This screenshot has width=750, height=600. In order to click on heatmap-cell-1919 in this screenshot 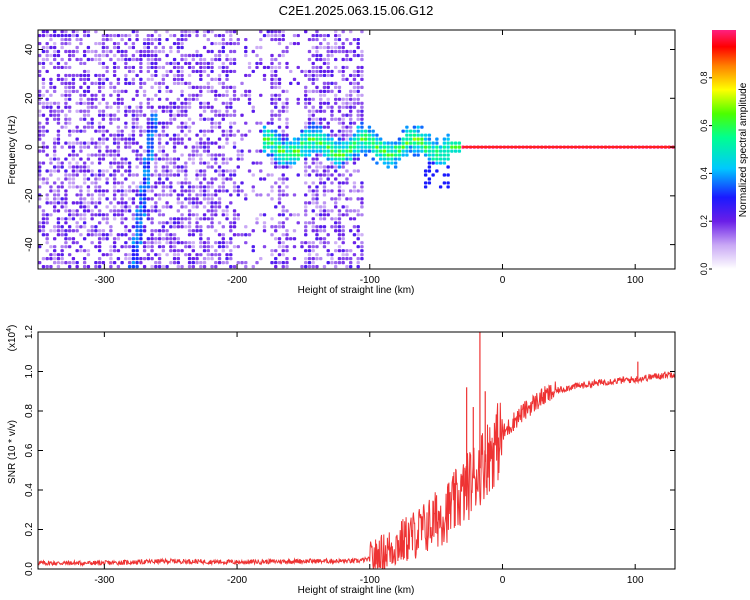, I will do `click(272, 187)`.